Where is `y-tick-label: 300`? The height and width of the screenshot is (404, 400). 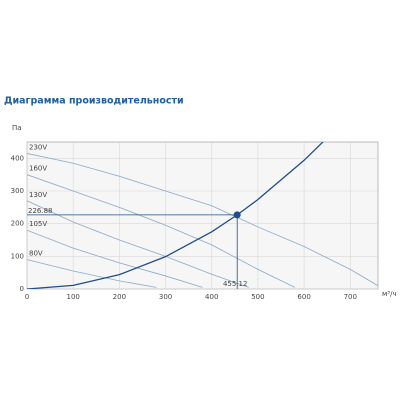 y-tick-label: 300 is located at coordinates (17, 191).